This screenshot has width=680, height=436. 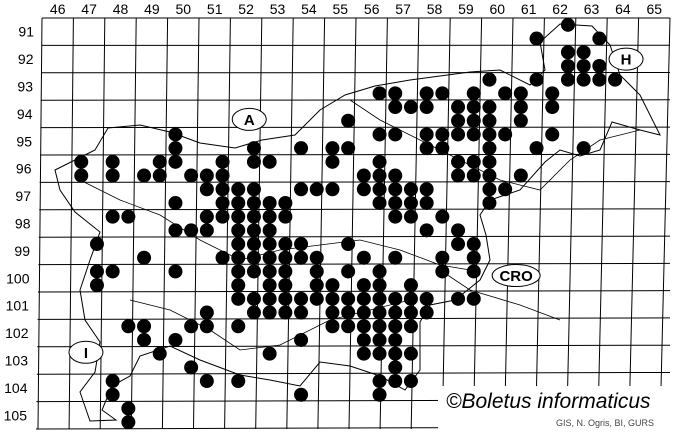 What do you see at coordinates (355, 209) in the screenshot?
I see `grid-line-horizontal` at bounding box center [355, 209].